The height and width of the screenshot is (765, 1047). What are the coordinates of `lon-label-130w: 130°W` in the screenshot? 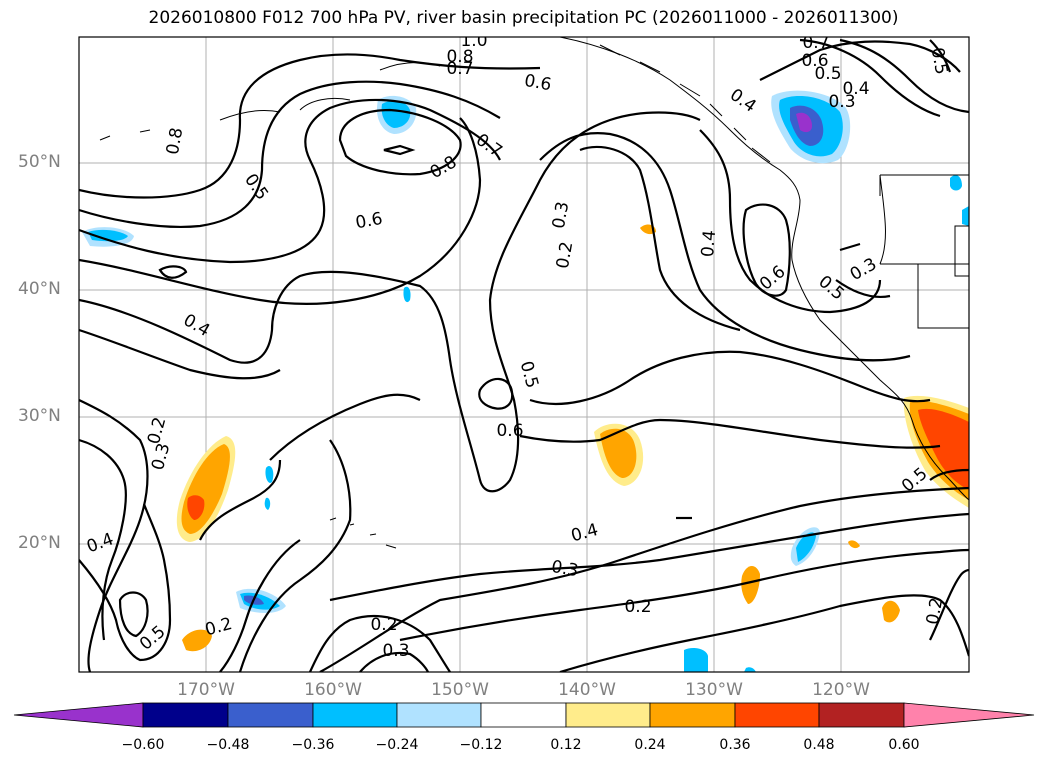 It's located at (714, 690).